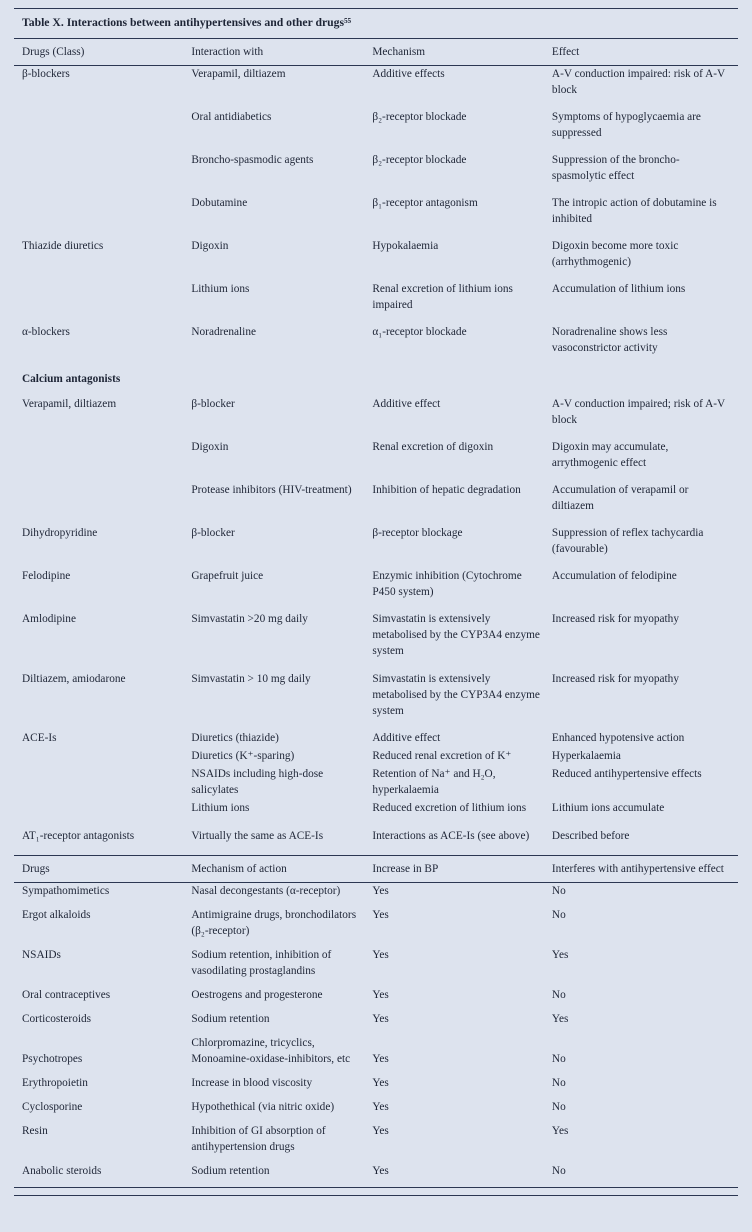  Describe the element at coordinates (626, 124) in the screenshot. I see `cell-effect: Symptoms of hypoglycaemia are suppressed` at that location.